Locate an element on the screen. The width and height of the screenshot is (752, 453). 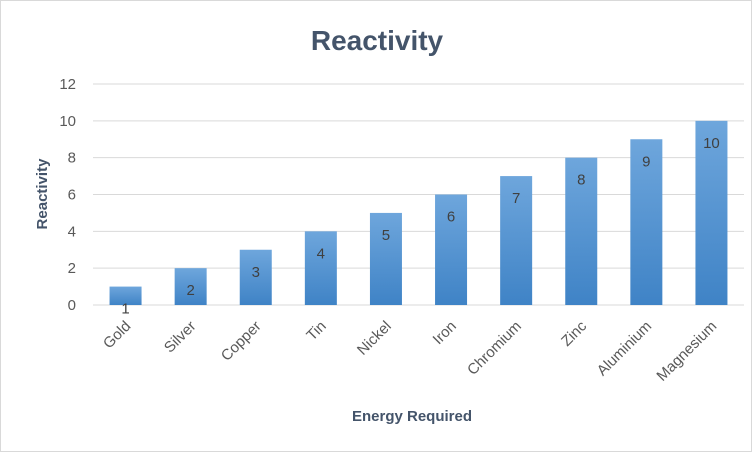
data-label: 7 is located at coordinates (516, 198).